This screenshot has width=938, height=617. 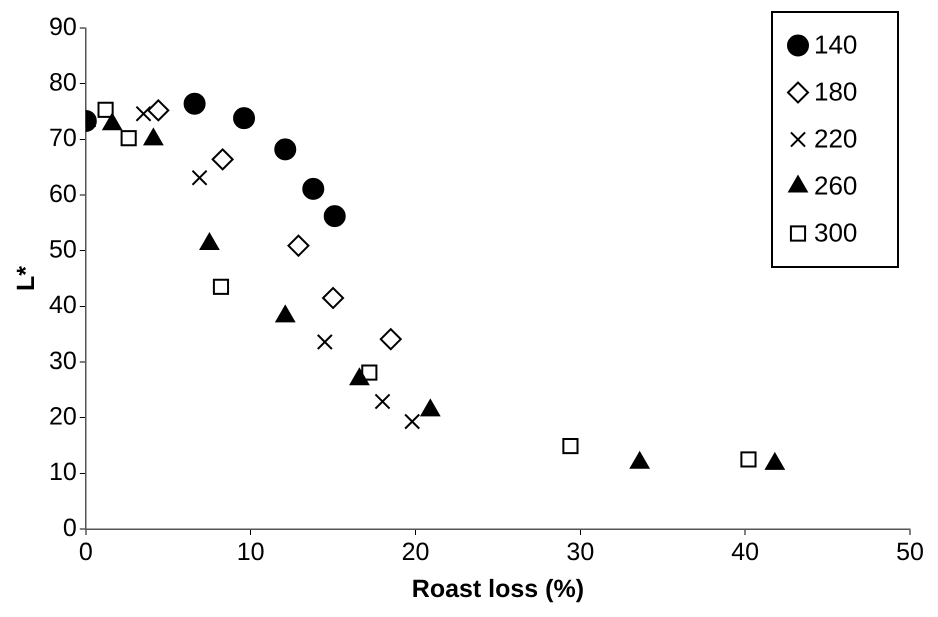 I want to click on y-axis-title: L*, so click(x=26, y=278).